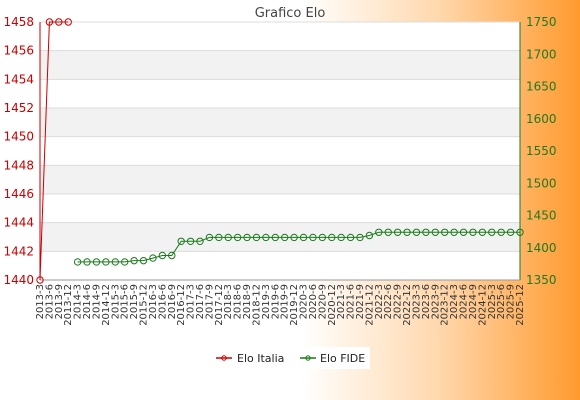 The height and width of the screenshot is (400, 580). I want to click on y-left-tick-label: 1440, so click(18, 280).